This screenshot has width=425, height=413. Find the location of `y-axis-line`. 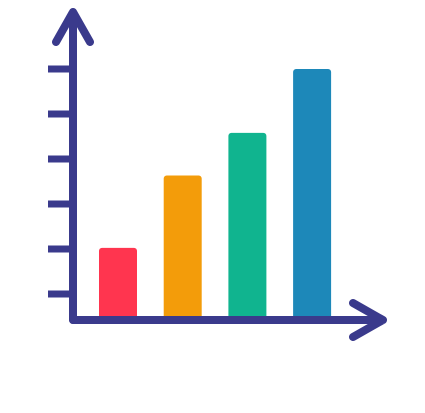

y-axis-line is located at coordinates (73, 166).